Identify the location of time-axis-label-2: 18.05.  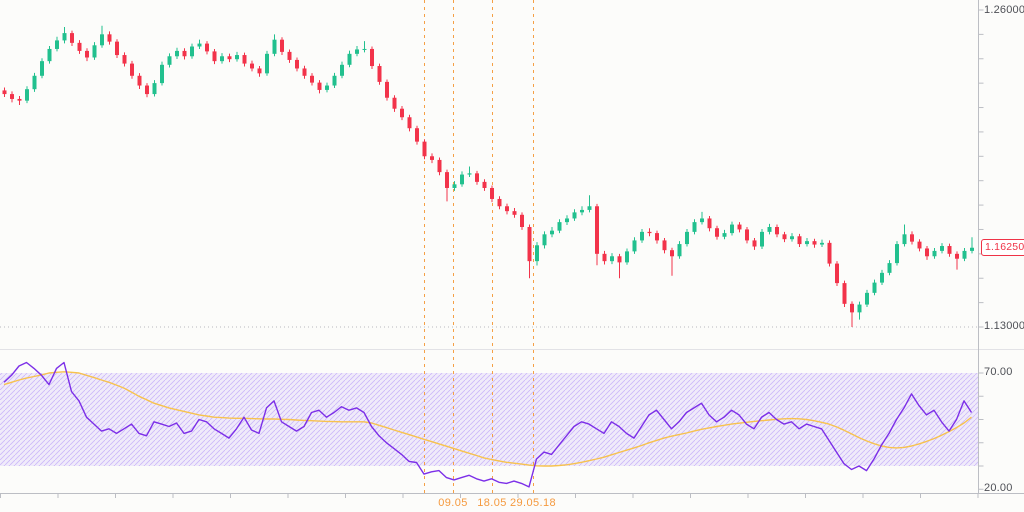
(492, 503).